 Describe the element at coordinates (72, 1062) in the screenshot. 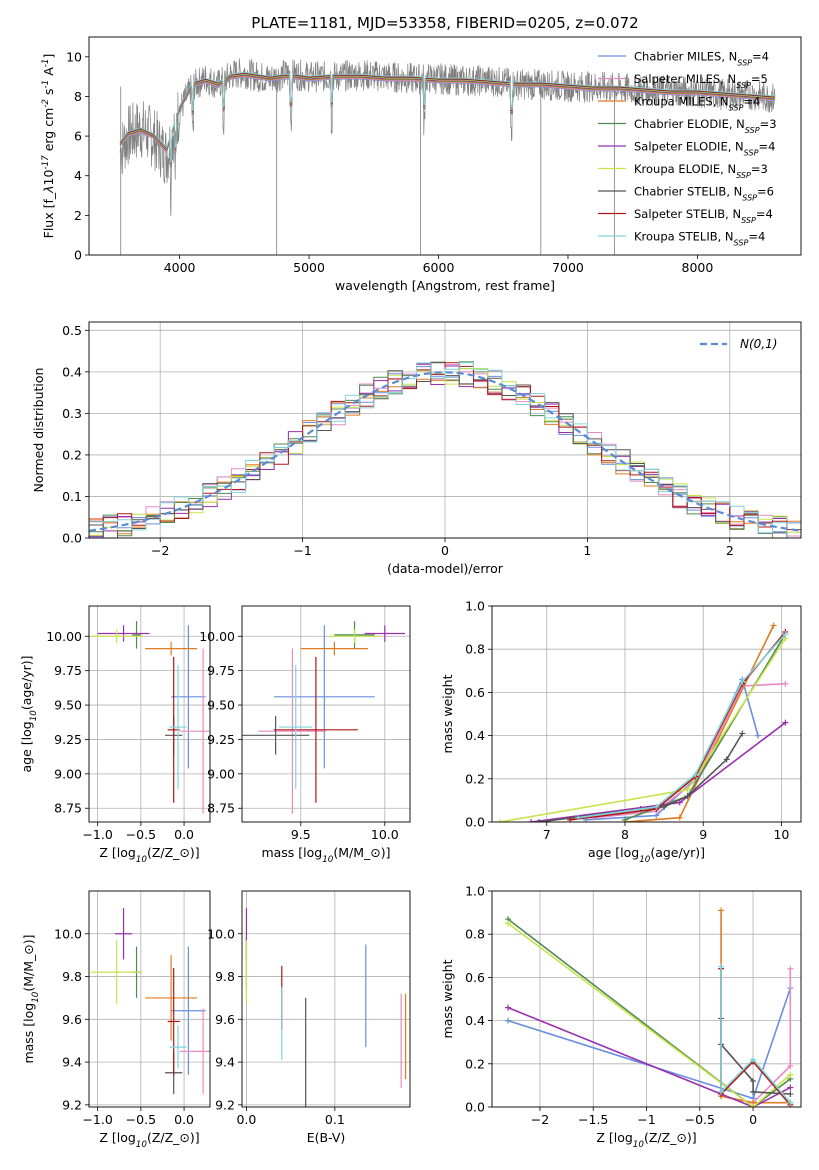

I see `y-tick-label: 9.4` at that location.